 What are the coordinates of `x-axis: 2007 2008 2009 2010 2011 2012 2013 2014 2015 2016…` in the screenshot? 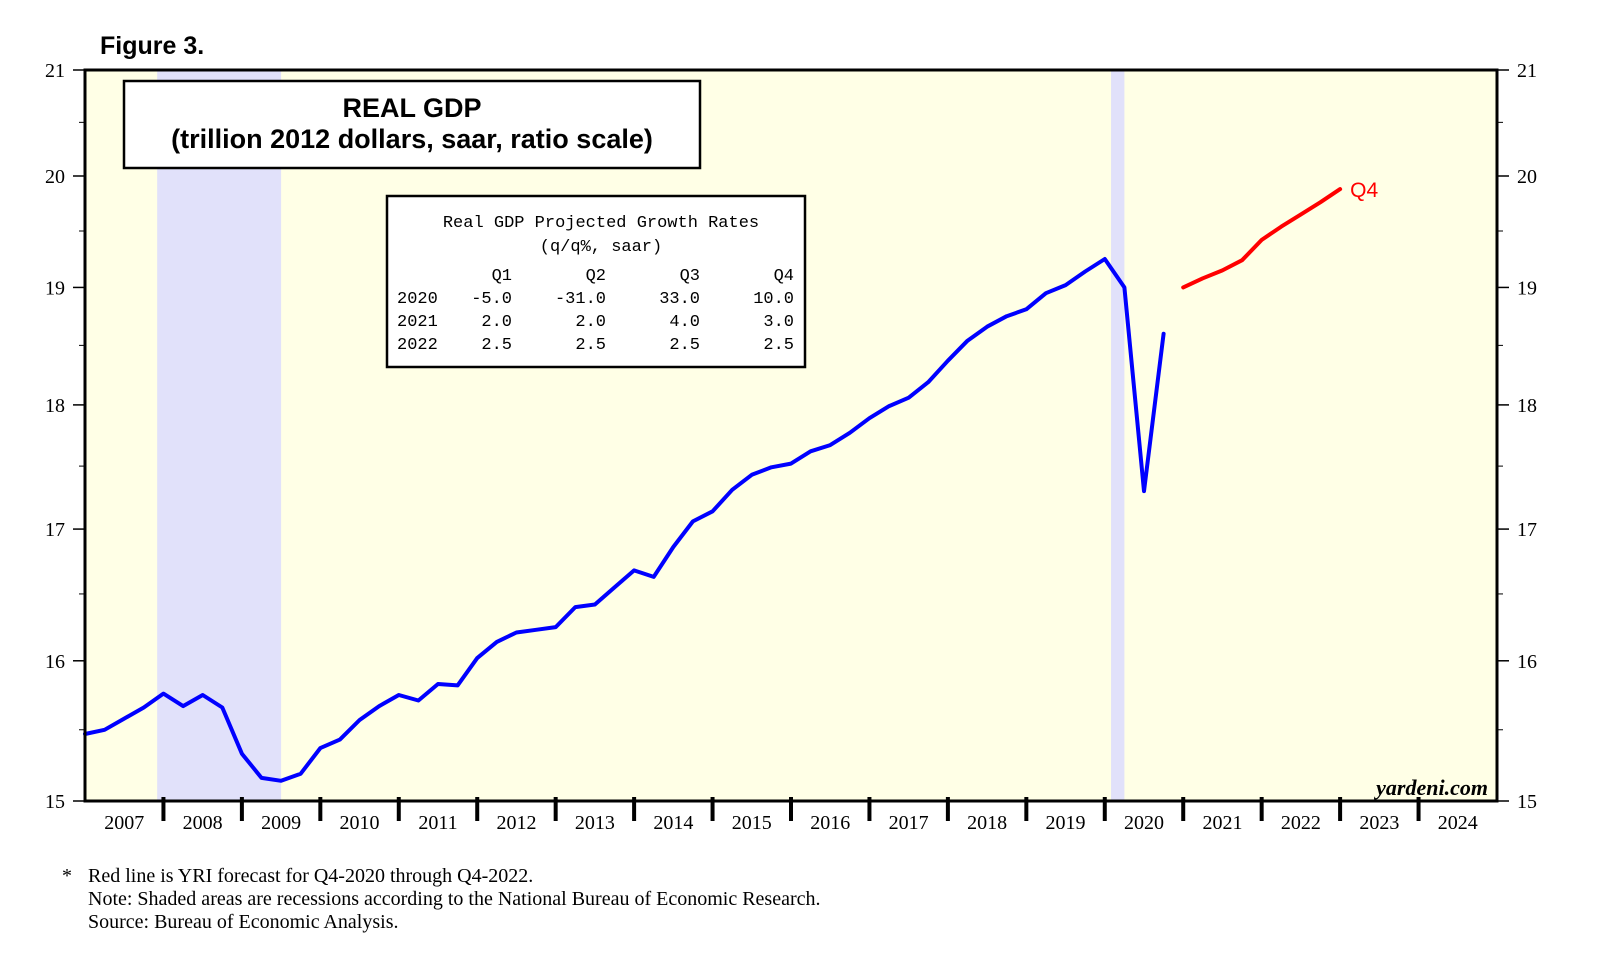 It's located at (791, 815).